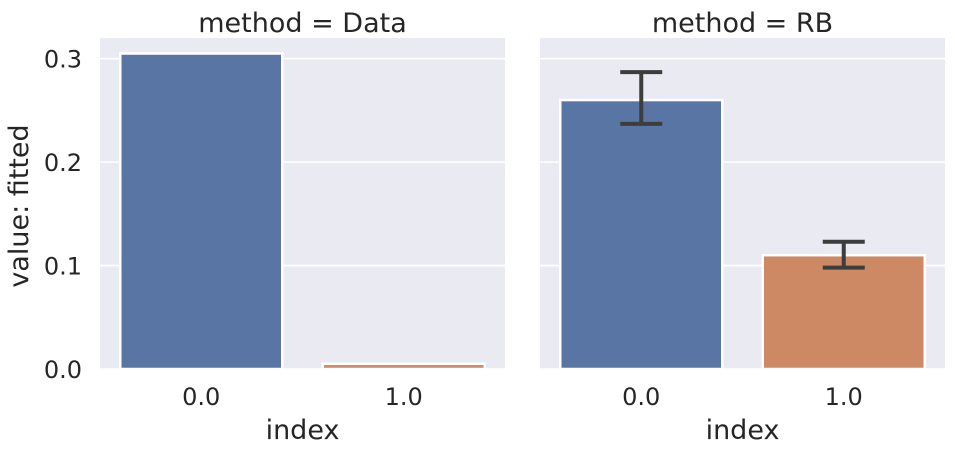 This screenshot has height=455, width=955. I want to click on y-tick-label: 0.2, so click(63, 163).